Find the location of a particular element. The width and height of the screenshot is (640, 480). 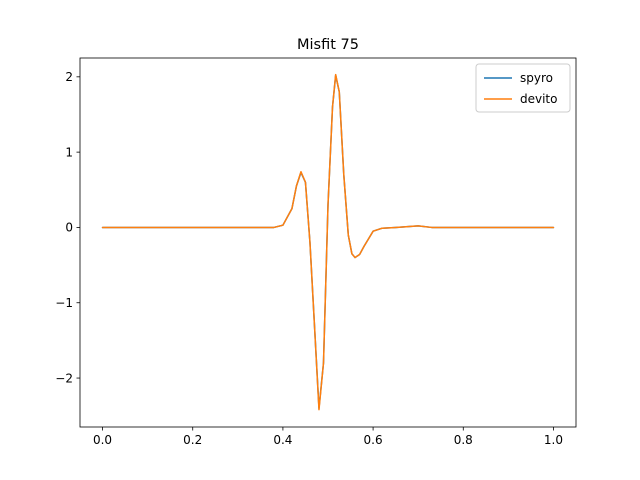

y-tick-label: −1 is located at coordinates (64, 303).